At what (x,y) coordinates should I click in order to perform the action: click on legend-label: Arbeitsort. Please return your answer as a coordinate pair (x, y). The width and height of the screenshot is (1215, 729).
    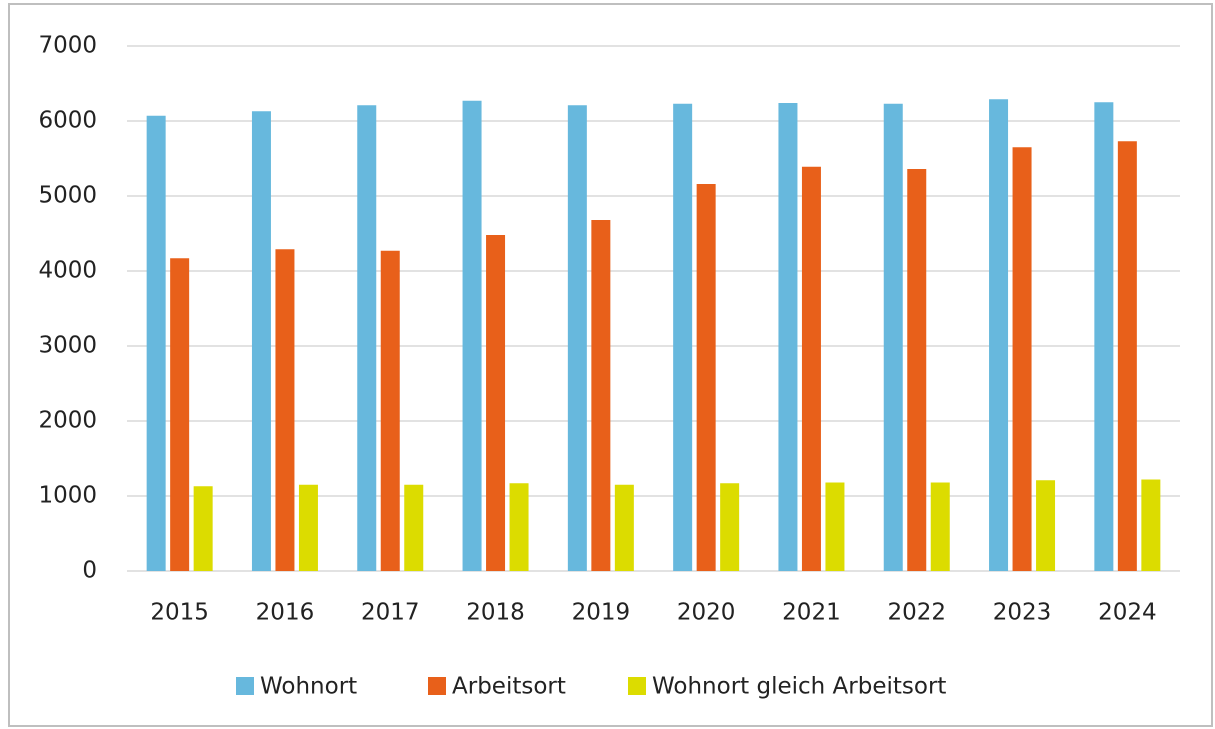
    Looking at the image, I should click on (509, 687).